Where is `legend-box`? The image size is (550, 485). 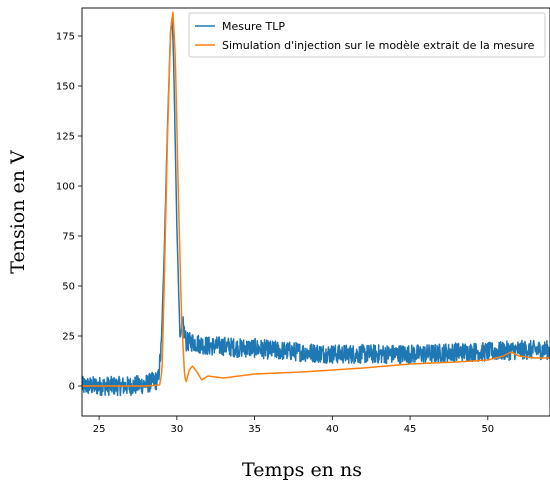 legend-box is located at coordinates (367, 35).